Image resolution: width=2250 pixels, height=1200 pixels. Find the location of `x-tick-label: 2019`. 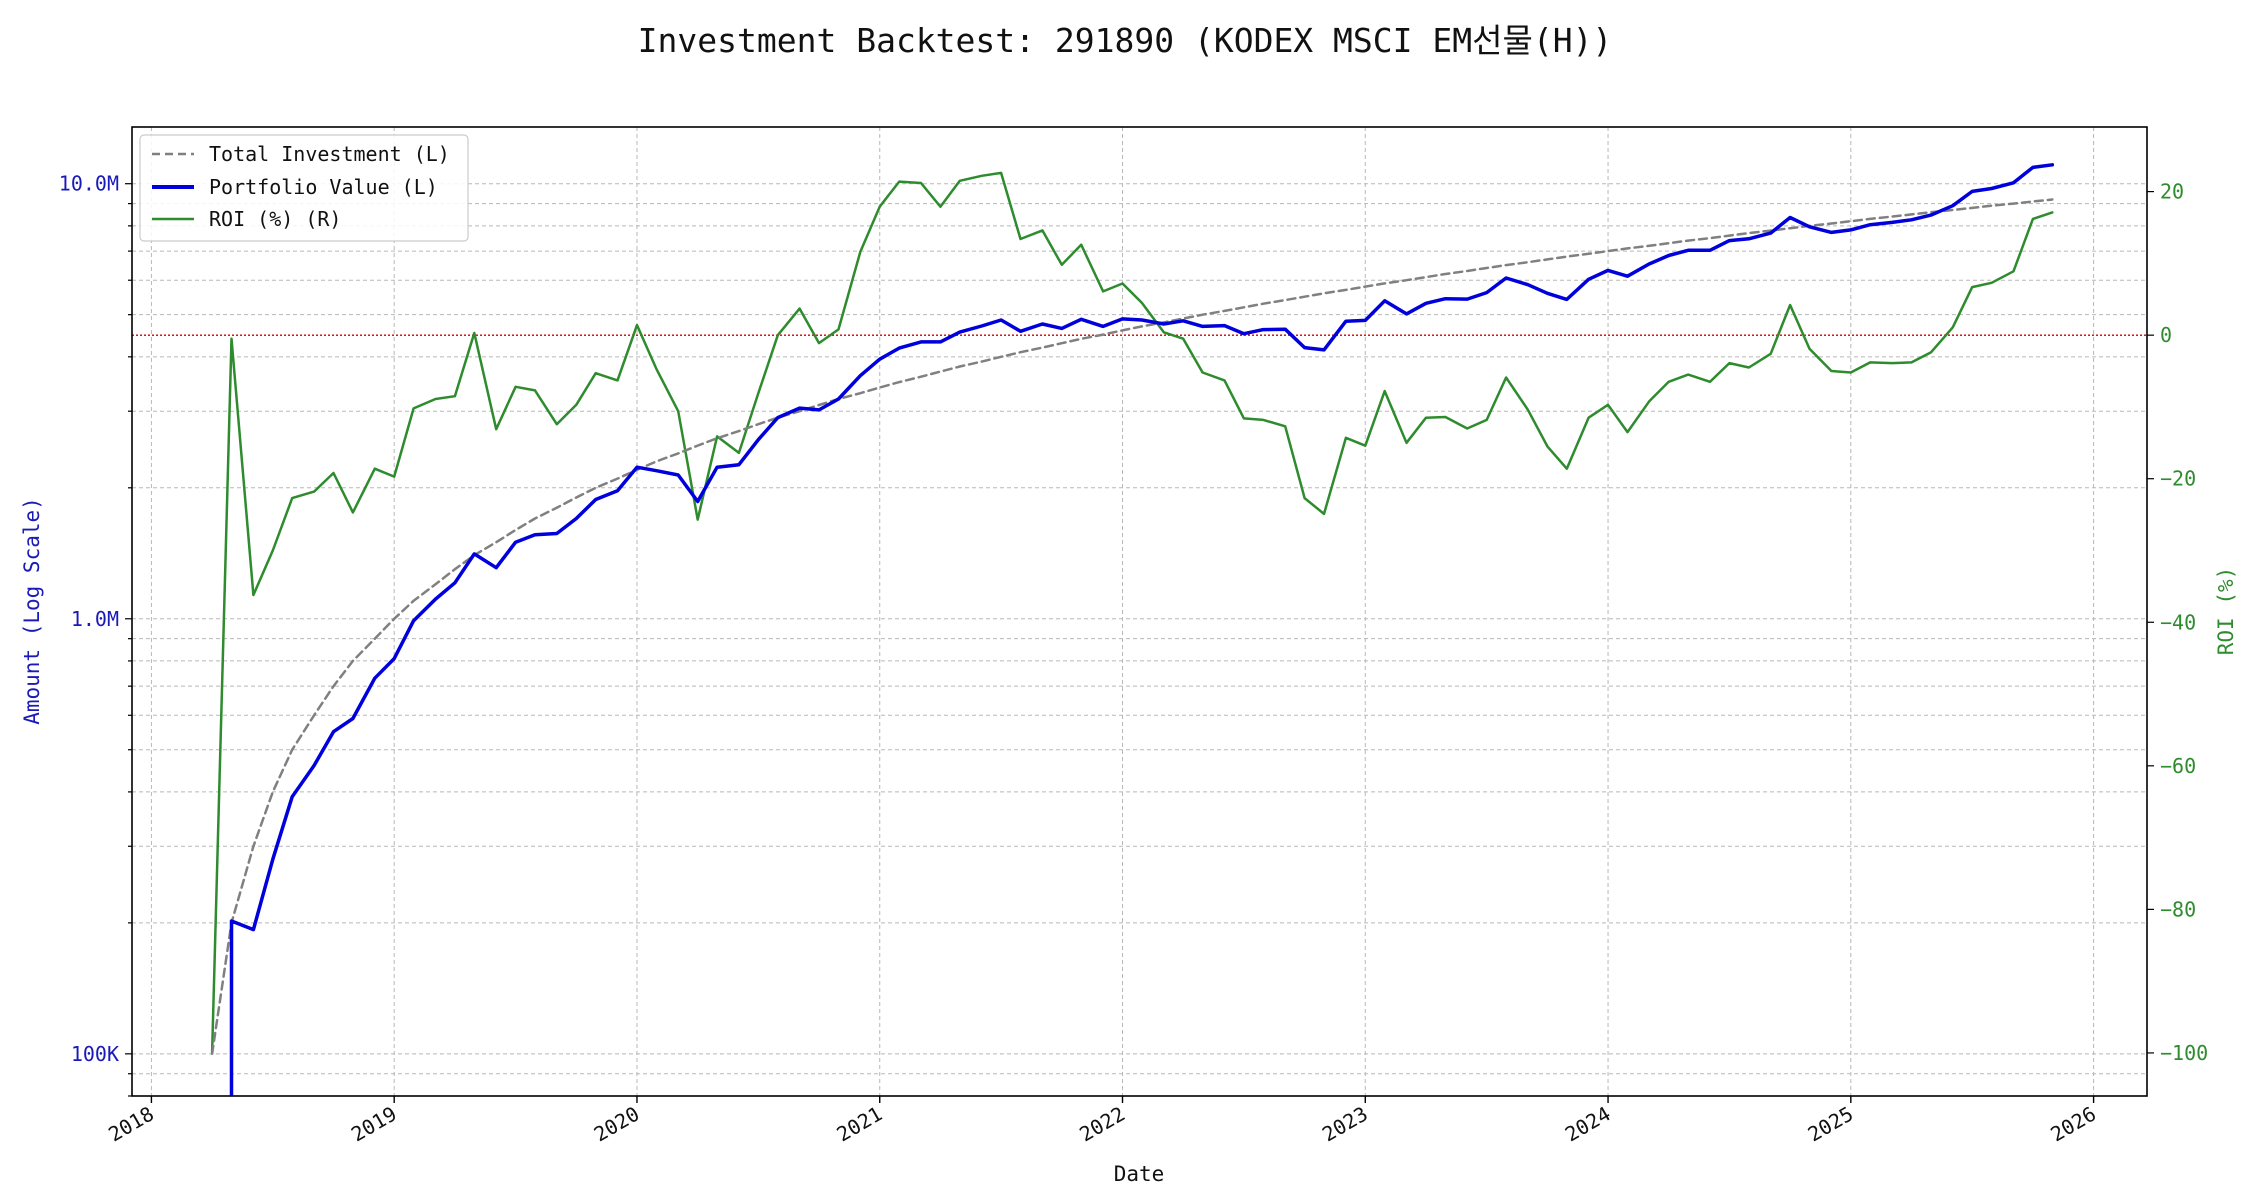

x-tick-label: 2019 is located at coordinates (374, 1124).